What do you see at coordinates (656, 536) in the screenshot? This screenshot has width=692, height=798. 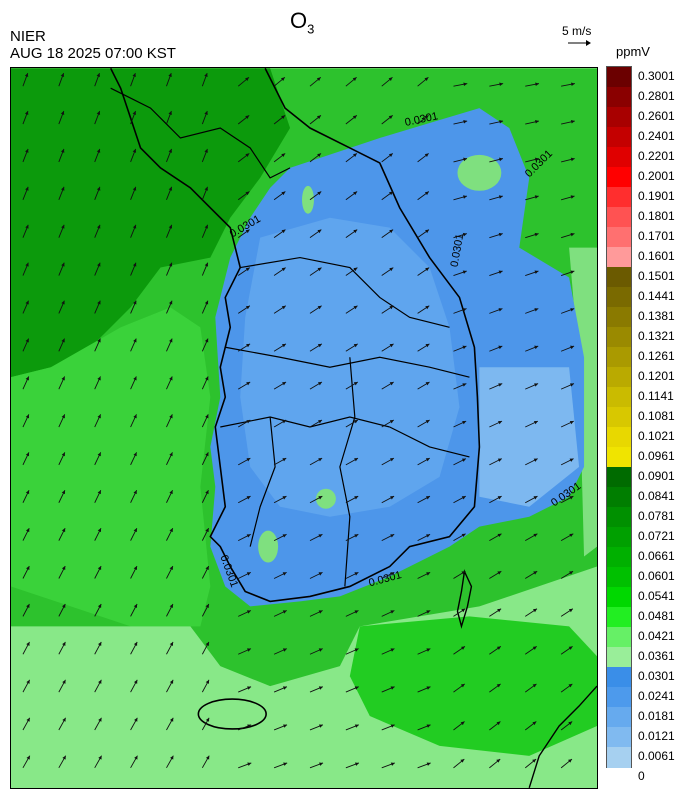 I see `legend-label: 0.0721` at bounding box center [656, 536].